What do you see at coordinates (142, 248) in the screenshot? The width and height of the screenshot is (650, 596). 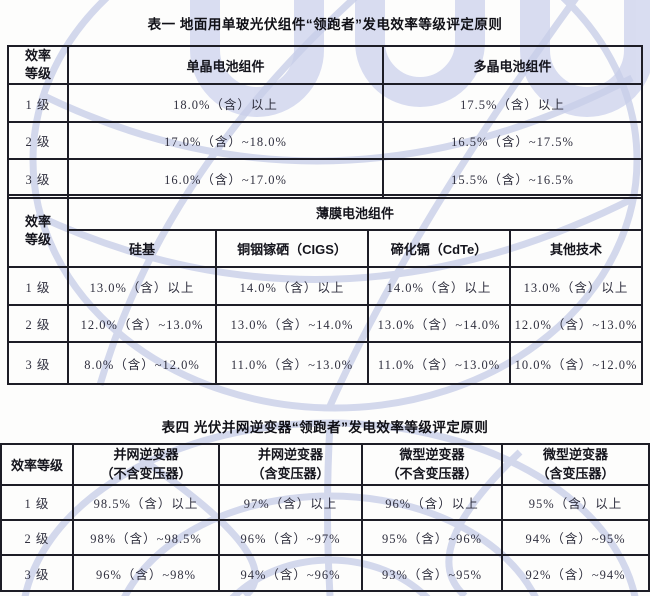 I see `thinfilm-col-header-silicon: 硅基` at bounding box center [142, 248].